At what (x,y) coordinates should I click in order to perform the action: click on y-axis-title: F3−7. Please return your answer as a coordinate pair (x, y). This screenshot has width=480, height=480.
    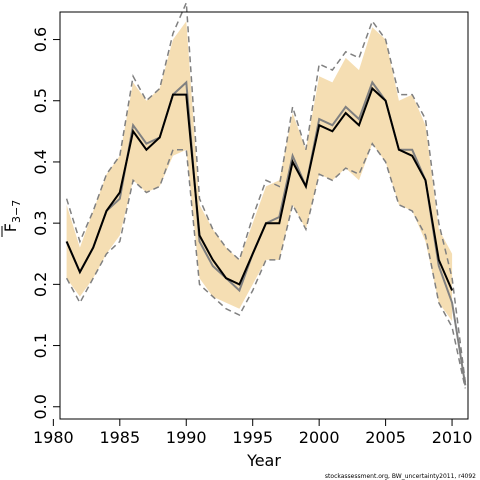
    Looking at the image, I should click on (12, 218).